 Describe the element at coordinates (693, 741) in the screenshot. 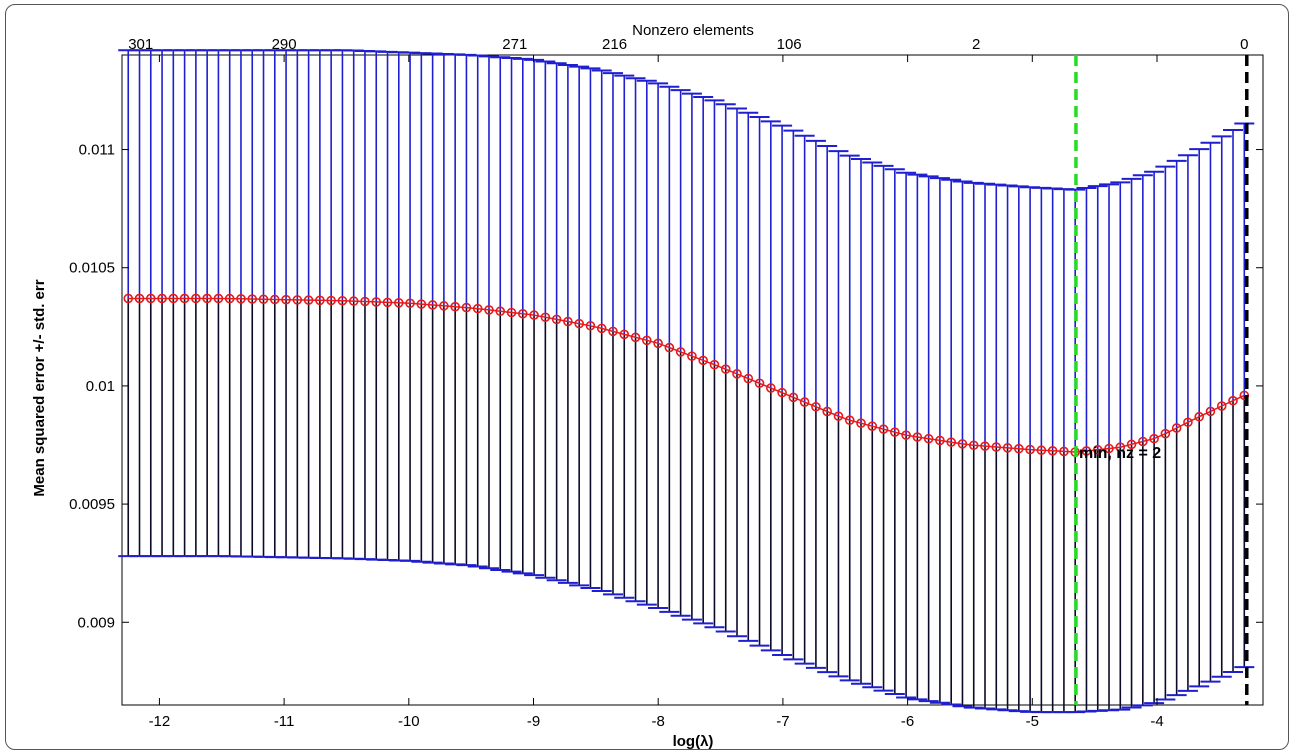

I see `x-axis-label: log(λ)` at that location.